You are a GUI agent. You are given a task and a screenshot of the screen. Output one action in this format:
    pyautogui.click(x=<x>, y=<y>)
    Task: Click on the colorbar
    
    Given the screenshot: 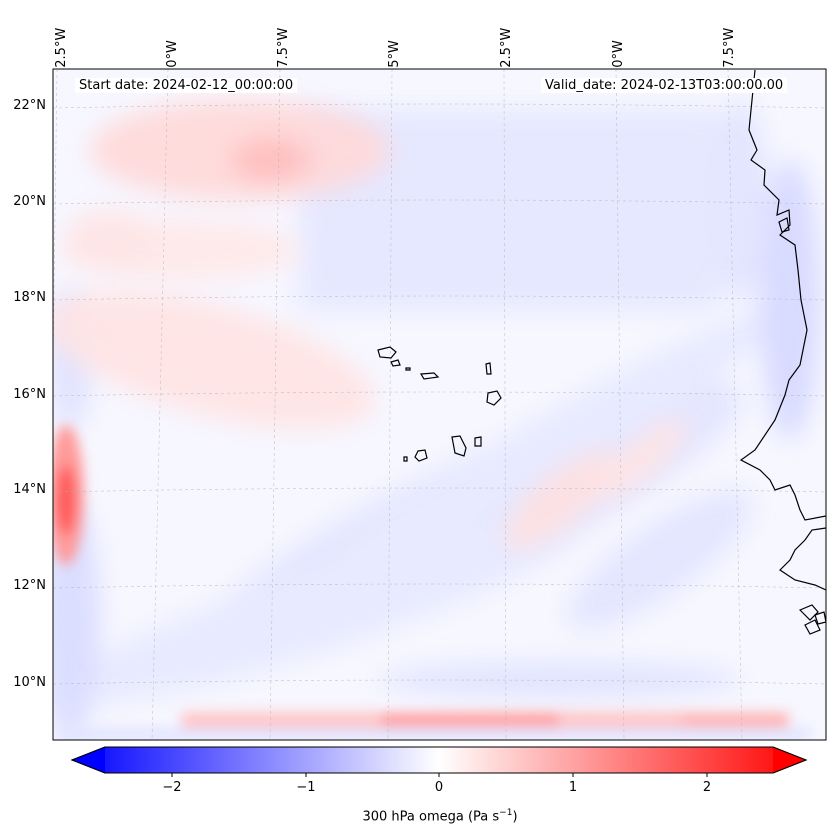 What is the action you would take?
    pyautogui.click(x=439, y=761)
    